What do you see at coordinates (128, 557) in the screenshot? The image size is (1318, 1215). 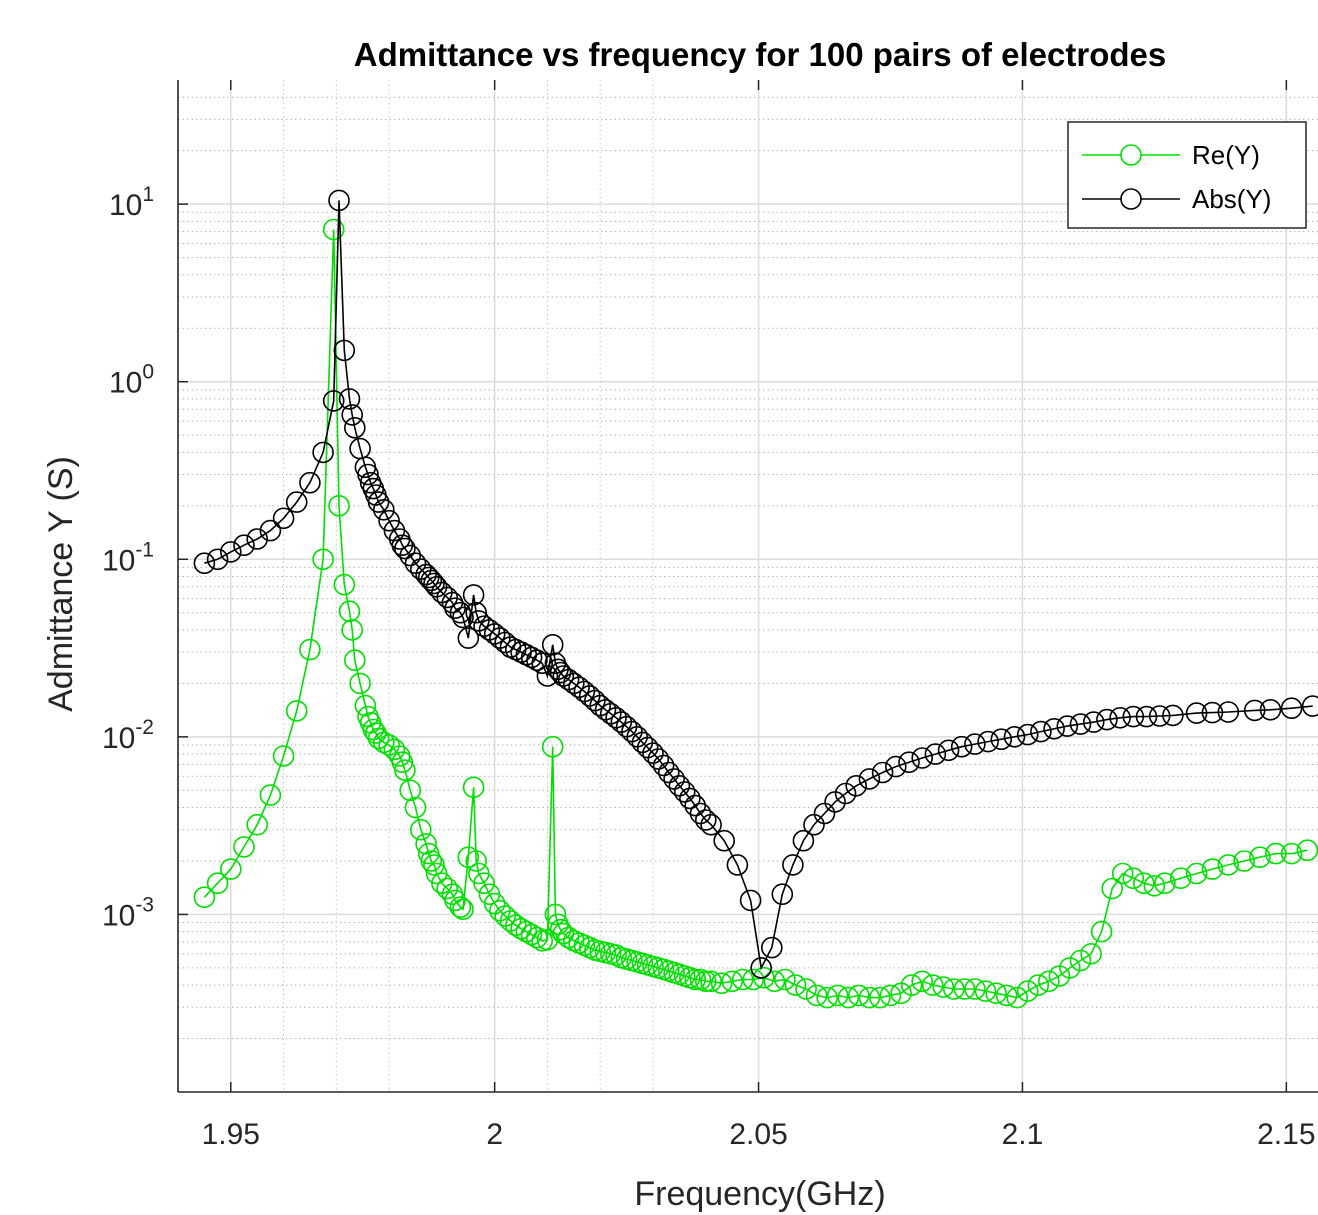 I see `y-tick-label: 10⁻¹` at bounding box center [128, 557].